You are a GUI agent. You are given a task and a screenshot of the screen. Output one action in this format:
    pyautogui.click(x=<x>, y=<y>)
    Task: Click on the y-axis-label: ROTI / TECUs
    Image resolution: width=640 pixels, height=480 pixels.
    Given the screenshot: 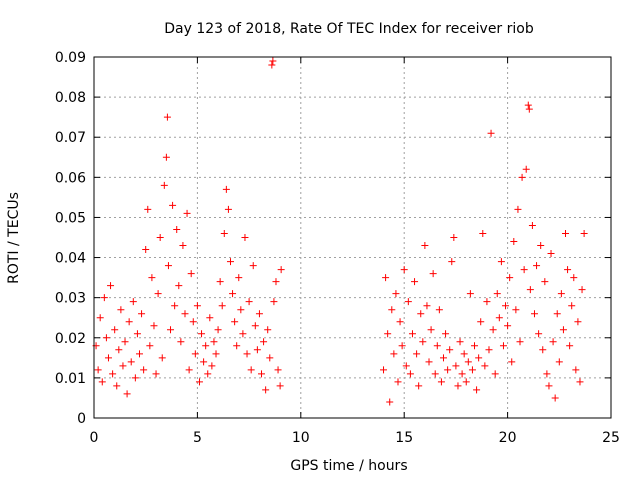 What is the action you would take?
    pyautogui.click(x=14, y=238)
    